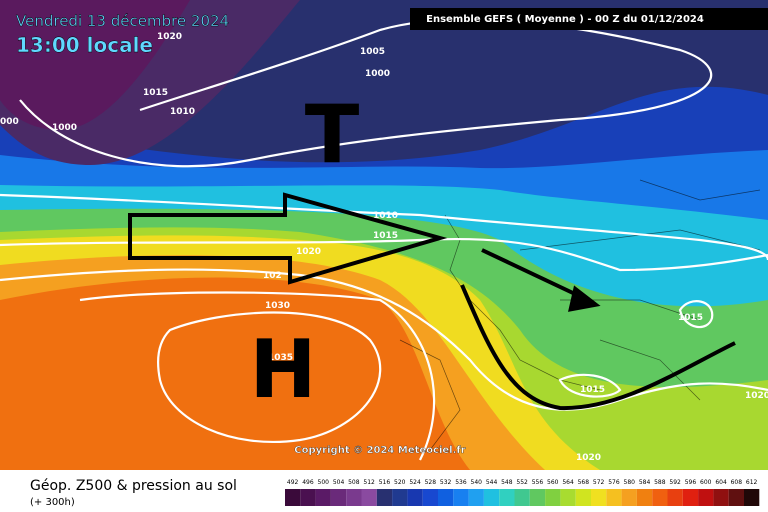  I want to click on legend-label: 508, so click(354, 482).